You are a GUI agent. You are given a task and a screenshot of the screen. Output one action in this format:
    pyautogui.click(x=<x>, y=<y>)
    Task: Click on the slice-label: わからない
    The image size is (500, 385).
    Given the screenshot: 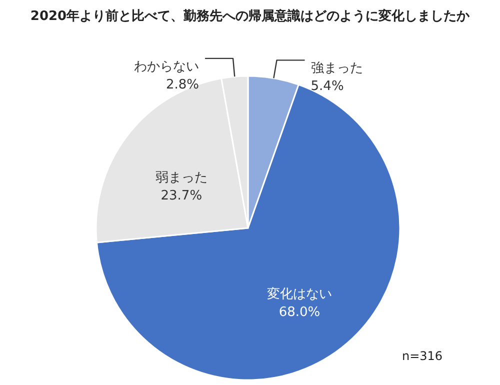 What is the action you would take?
    pyautogui.click(x=167, y=66)
    